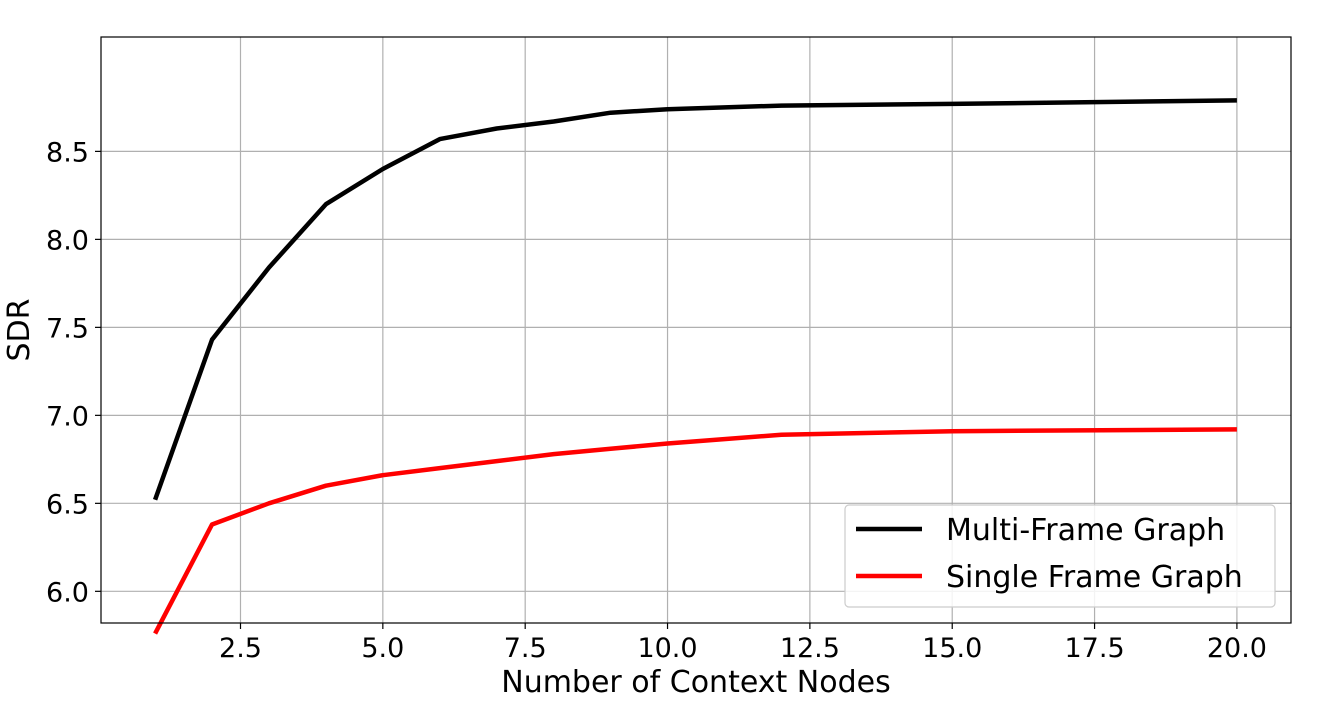 Image resolution: width=1320 pixels, height=707 pixels. I want to click on legend-label-multi-frame: Multi-Frame Graph, so click(1085, 530).